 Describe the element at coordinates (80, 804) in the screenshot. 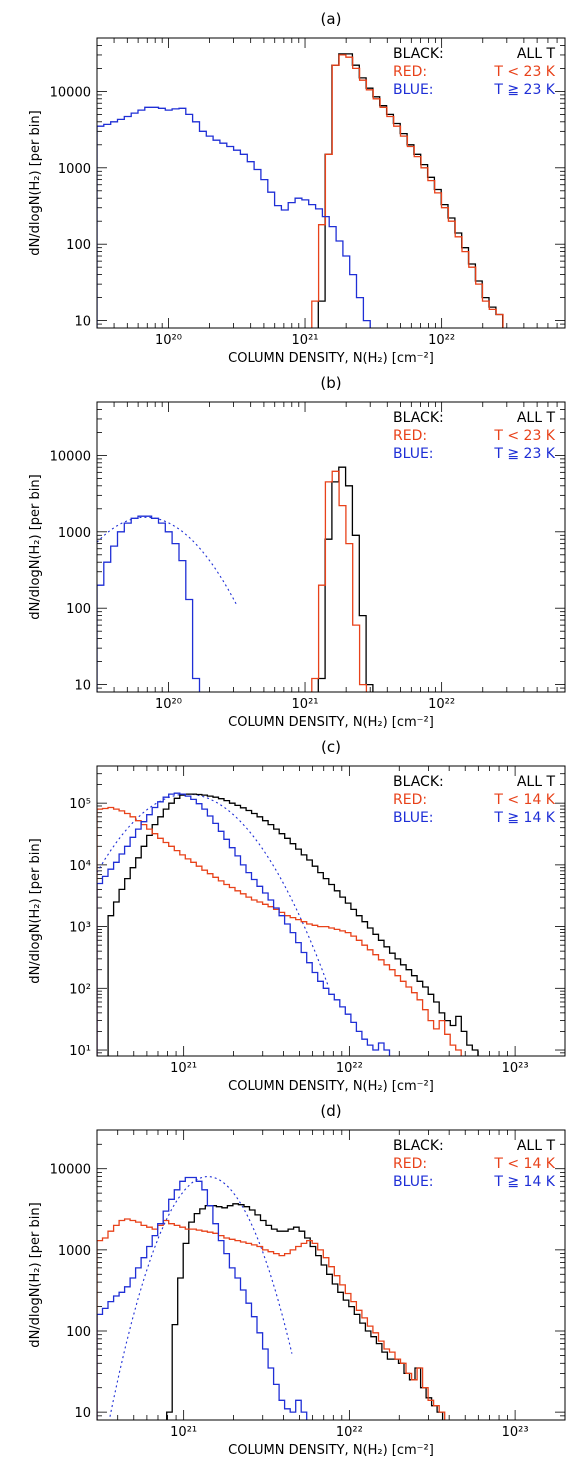

I see `y-tick-label: 10⁵` at that location.